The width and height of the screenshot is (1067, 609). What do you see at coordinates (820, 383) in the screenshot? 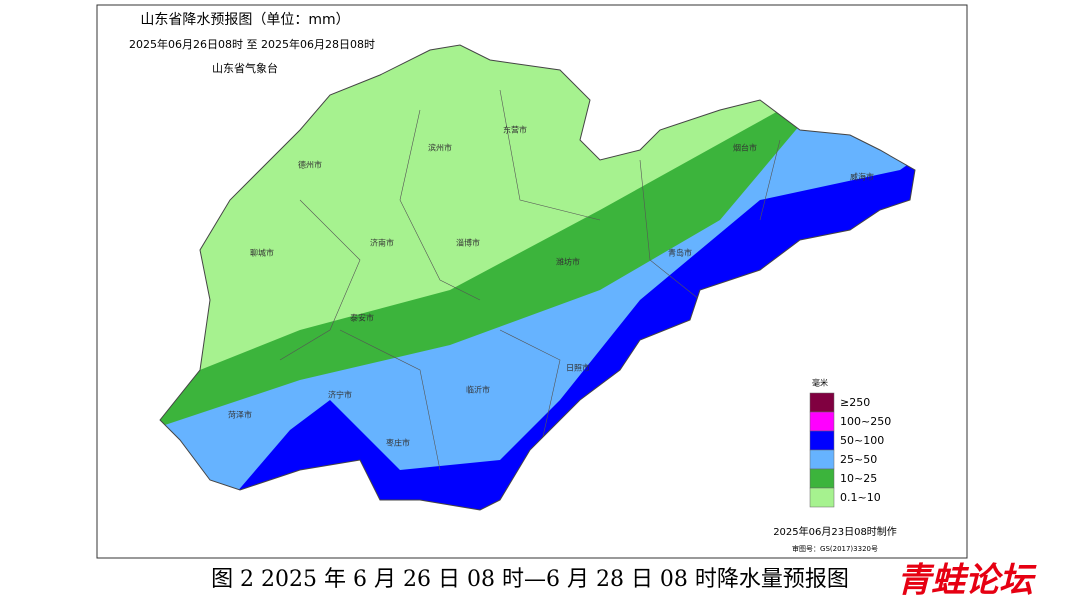
I see `legend-title: 毫米` at bounding box center [820, 383].